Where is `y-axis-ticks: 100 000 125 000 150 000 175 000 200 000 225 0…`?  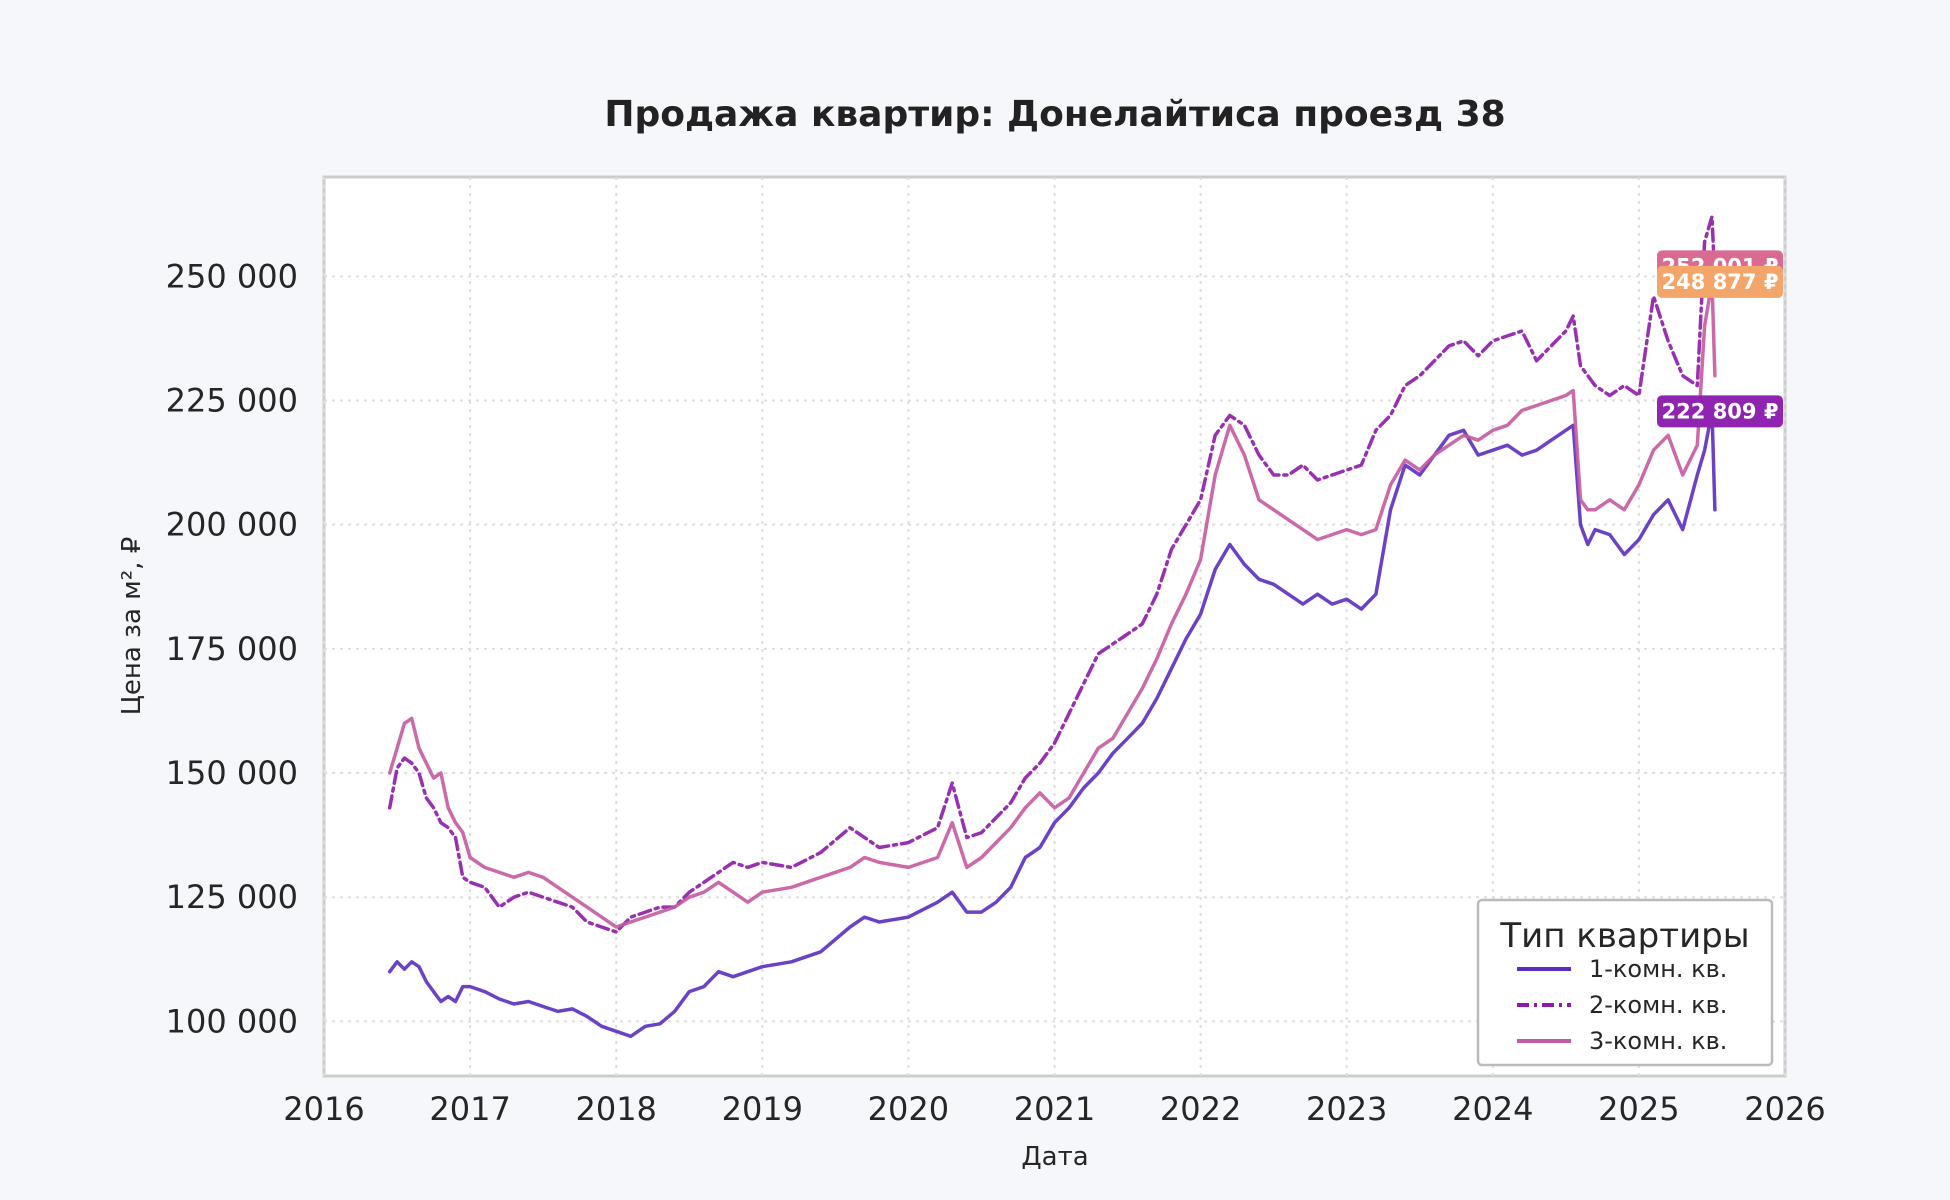
y-axis-ticks: 100 000 125 000 150 000 175 000 200 000 225 0… is located at coordinates (232, 648).